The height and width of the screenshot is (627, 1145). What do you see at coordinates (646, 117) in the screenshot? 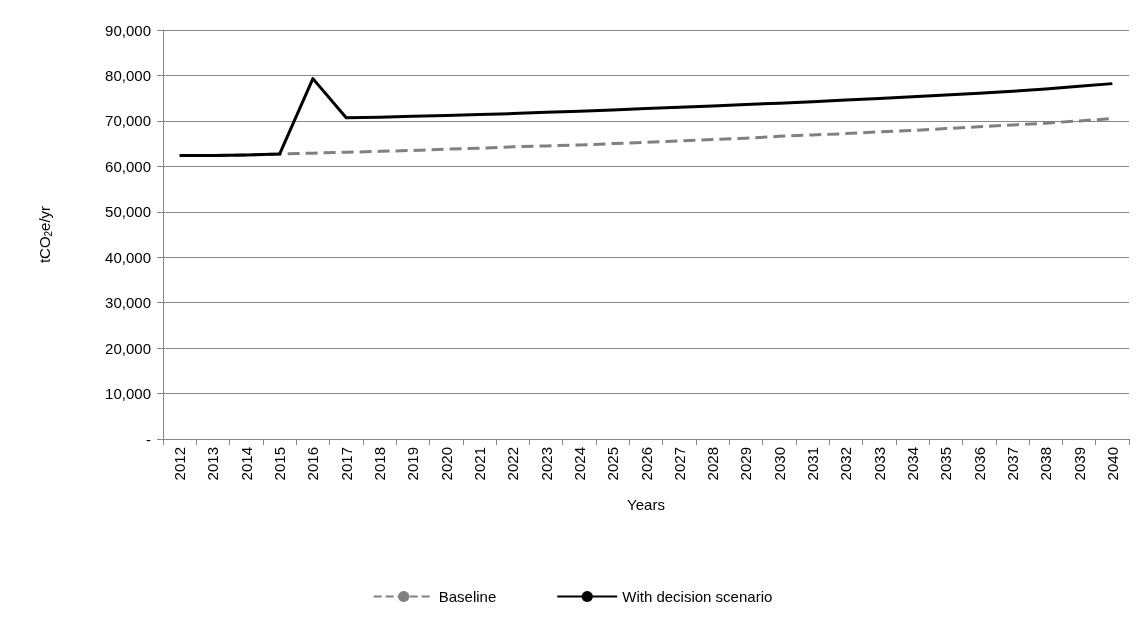
I see `line-series` at bounding box center [646, 117].